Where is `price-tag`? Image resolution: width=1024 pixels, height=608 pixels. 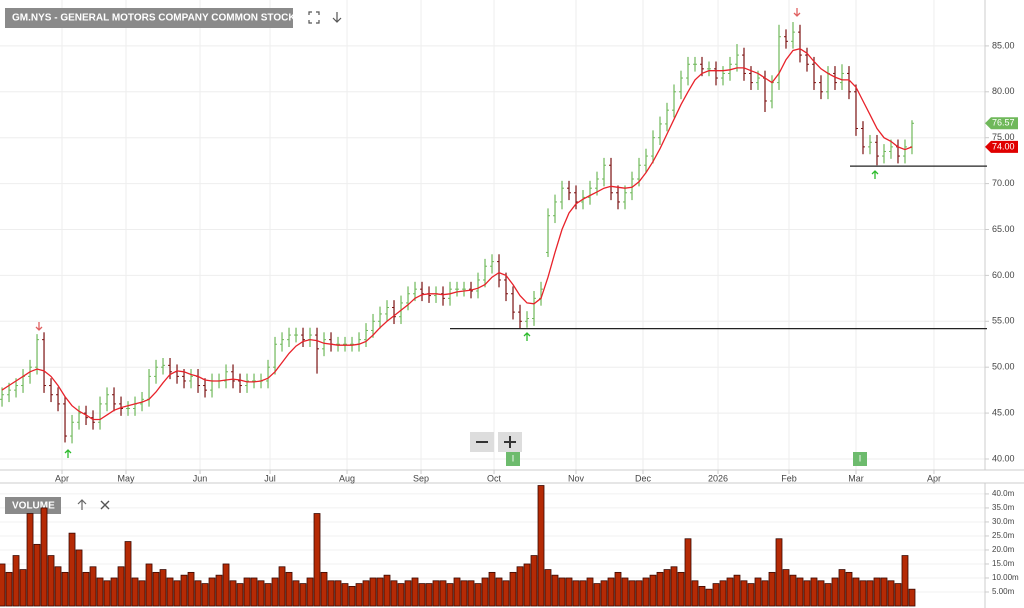
price-tag is located at coordinates (1001, 123).